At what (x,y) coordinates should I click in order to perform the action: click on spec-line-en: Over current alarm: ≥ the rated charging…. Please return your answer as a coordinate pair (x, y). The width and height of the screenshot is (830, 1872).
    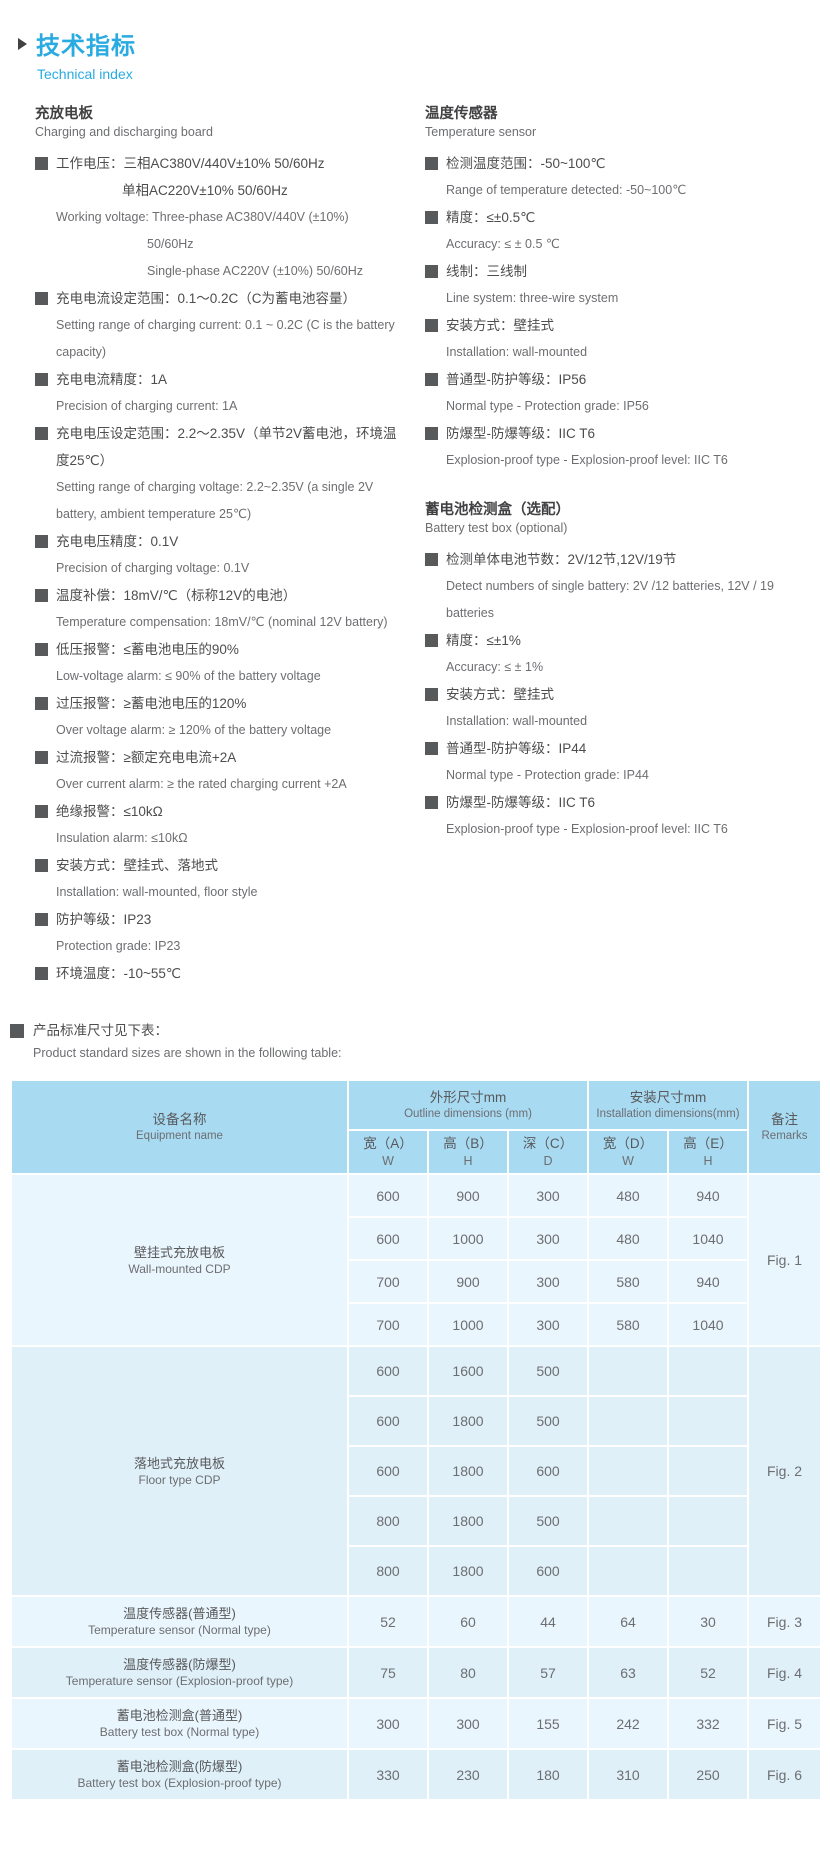
    Looking at the image, I should click on (201, 784).